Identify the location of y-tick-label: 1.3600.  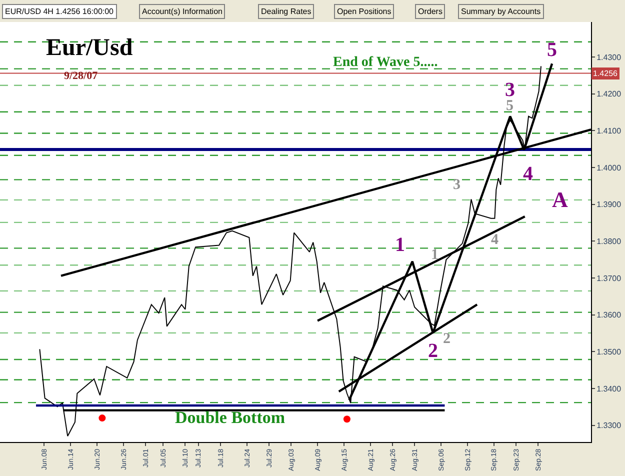
(609, 315).